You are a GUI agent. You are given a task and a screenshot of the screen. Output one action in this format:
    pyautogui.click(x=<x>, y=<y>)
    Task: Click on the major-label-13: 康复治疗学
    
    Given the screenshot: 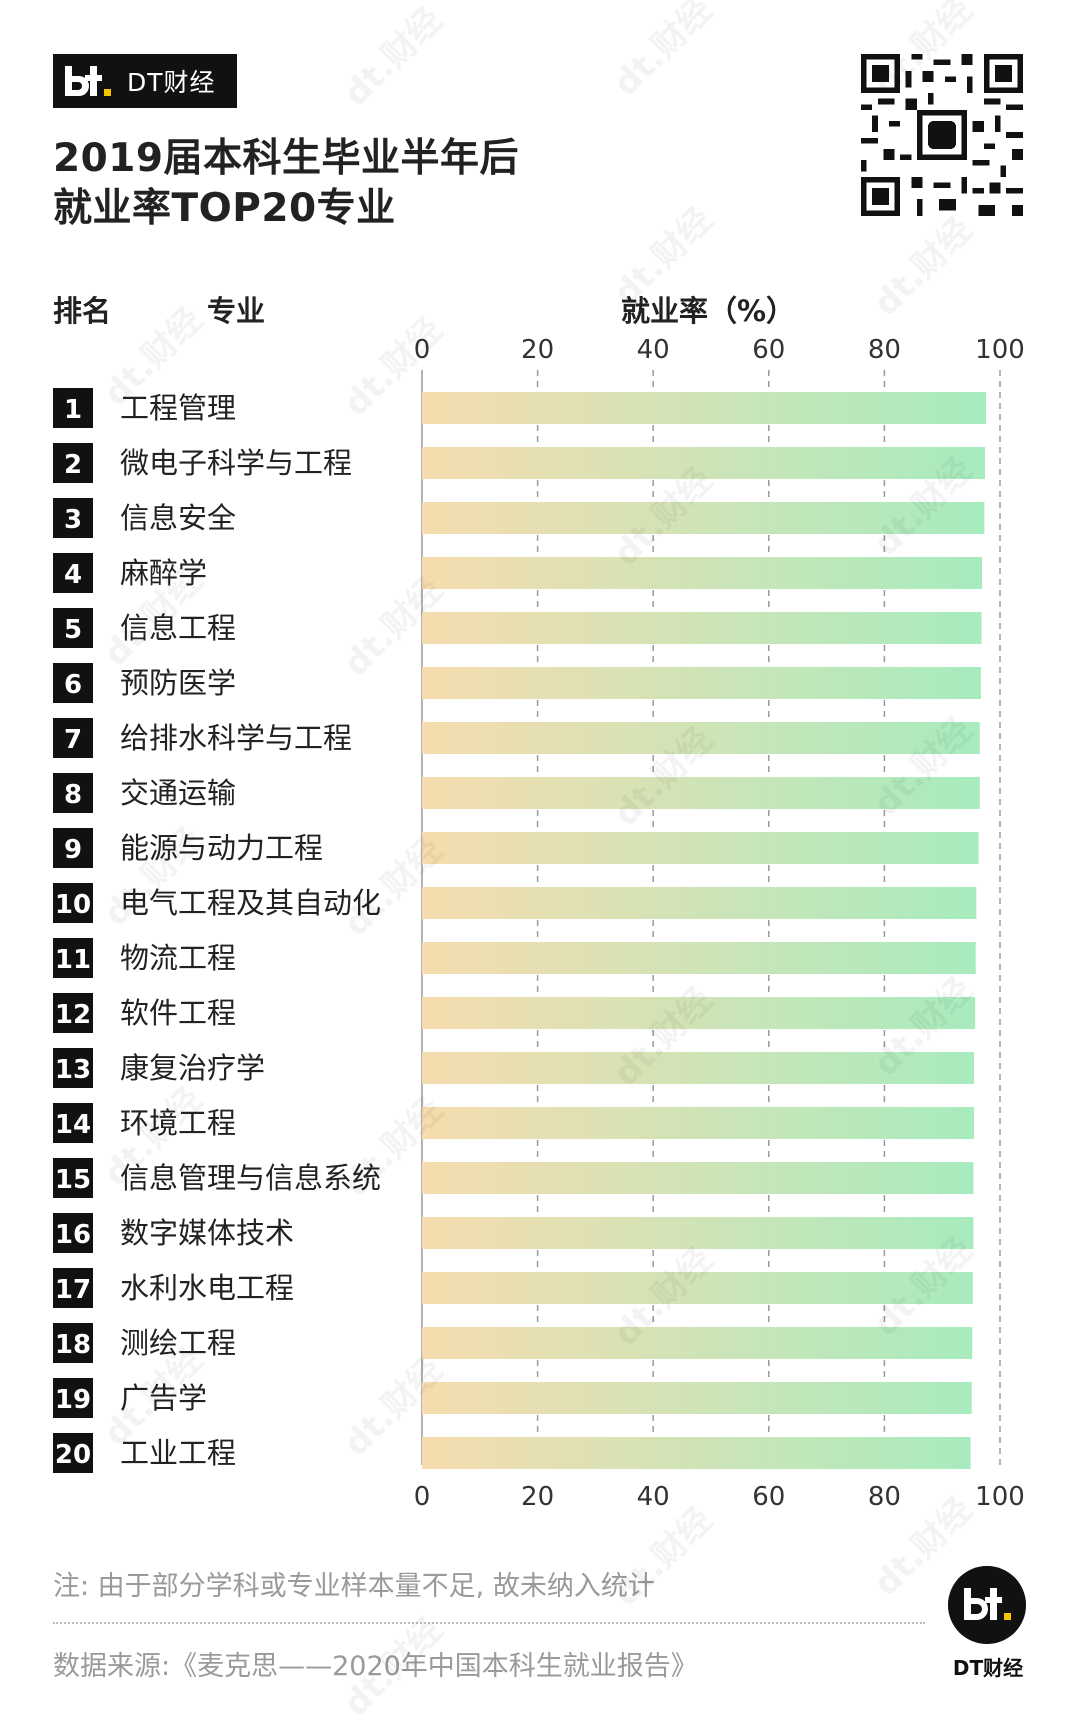 What is the action you would take?
    pyautogui.click(x=192, y=1068)
    